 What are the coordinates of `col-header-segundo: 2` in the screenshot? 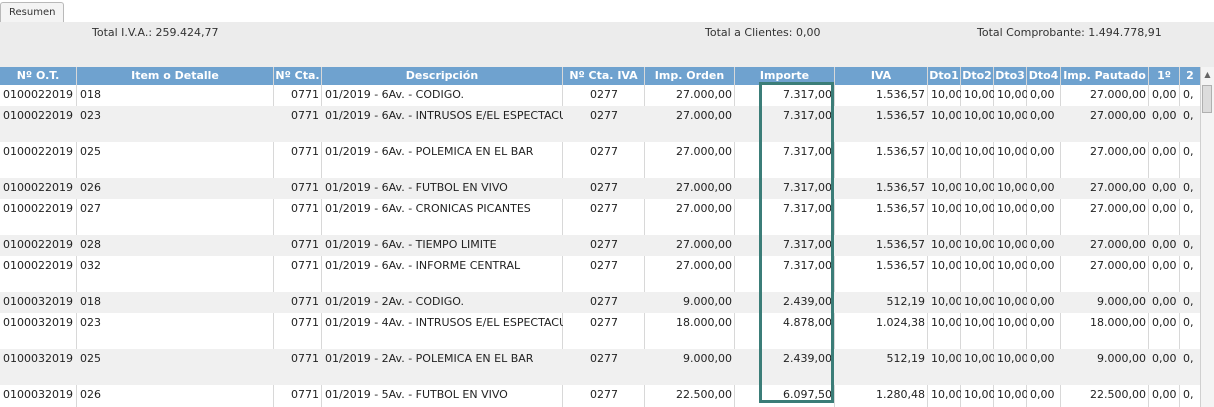 It's located at (1190, 76).